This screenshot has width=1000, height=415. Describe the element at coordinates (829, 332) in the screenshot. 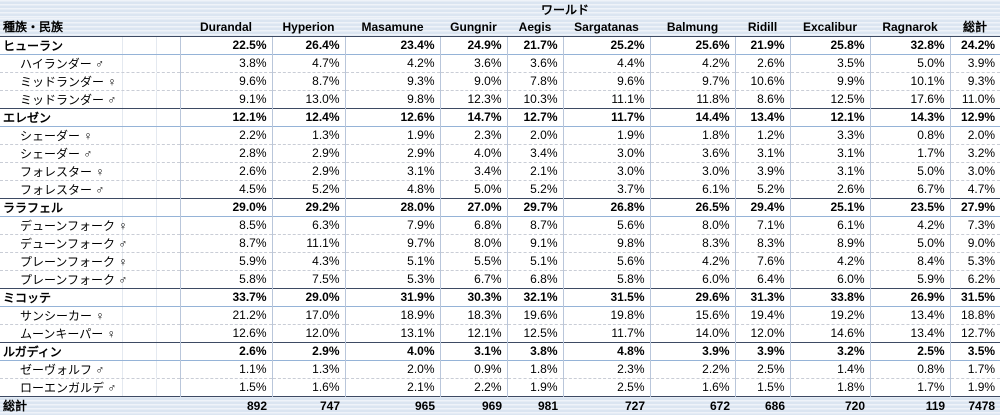

I see `value-cell: 14.6%` at that location.